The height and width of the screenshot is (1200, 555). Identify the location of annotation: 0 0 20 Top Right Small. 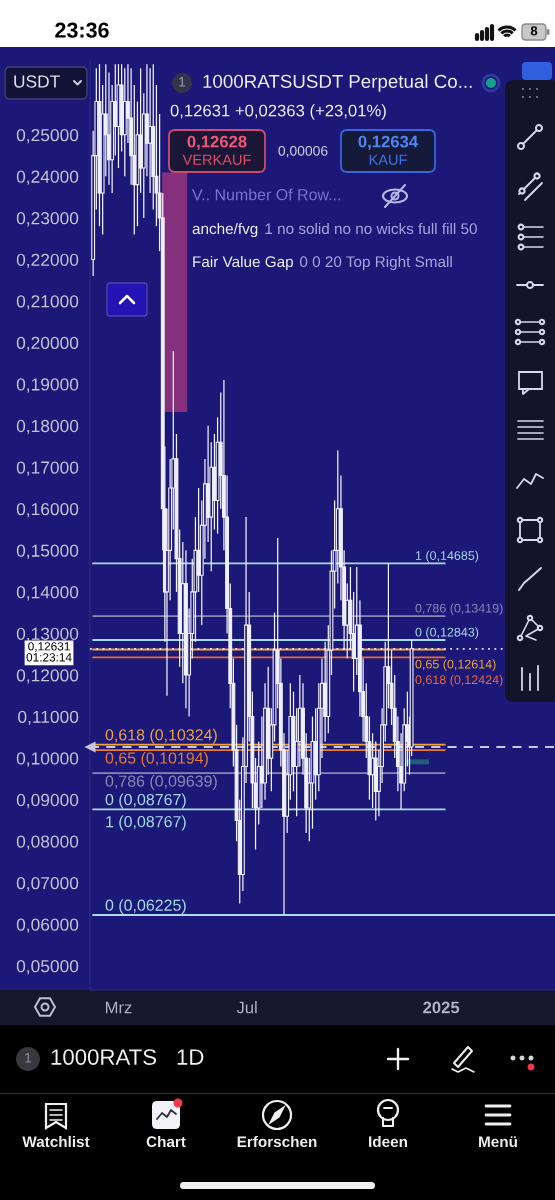
(375, 263).